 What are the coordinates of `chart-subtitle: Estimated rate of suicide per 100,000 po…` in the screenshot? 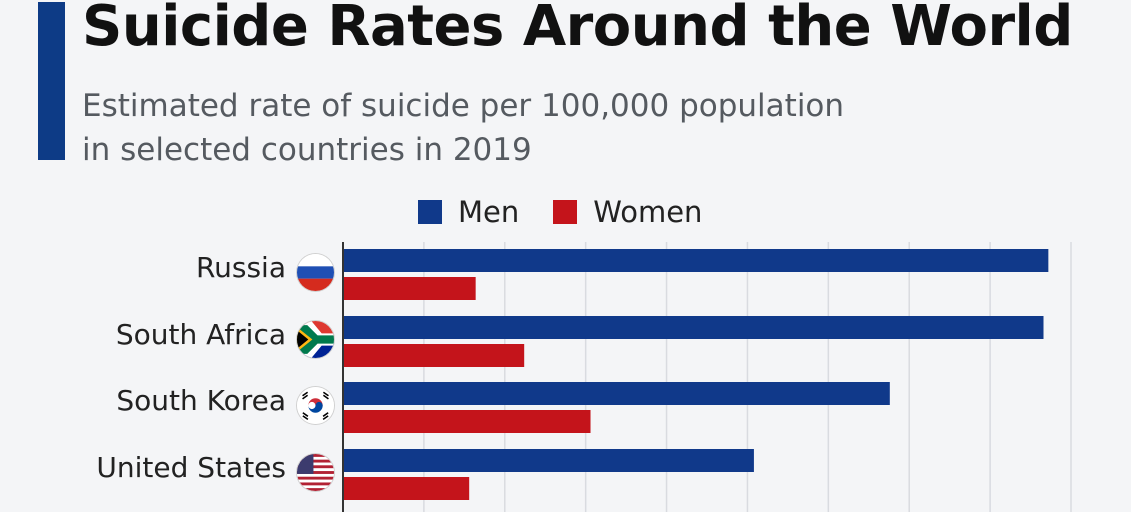 It's located at (522, 128).